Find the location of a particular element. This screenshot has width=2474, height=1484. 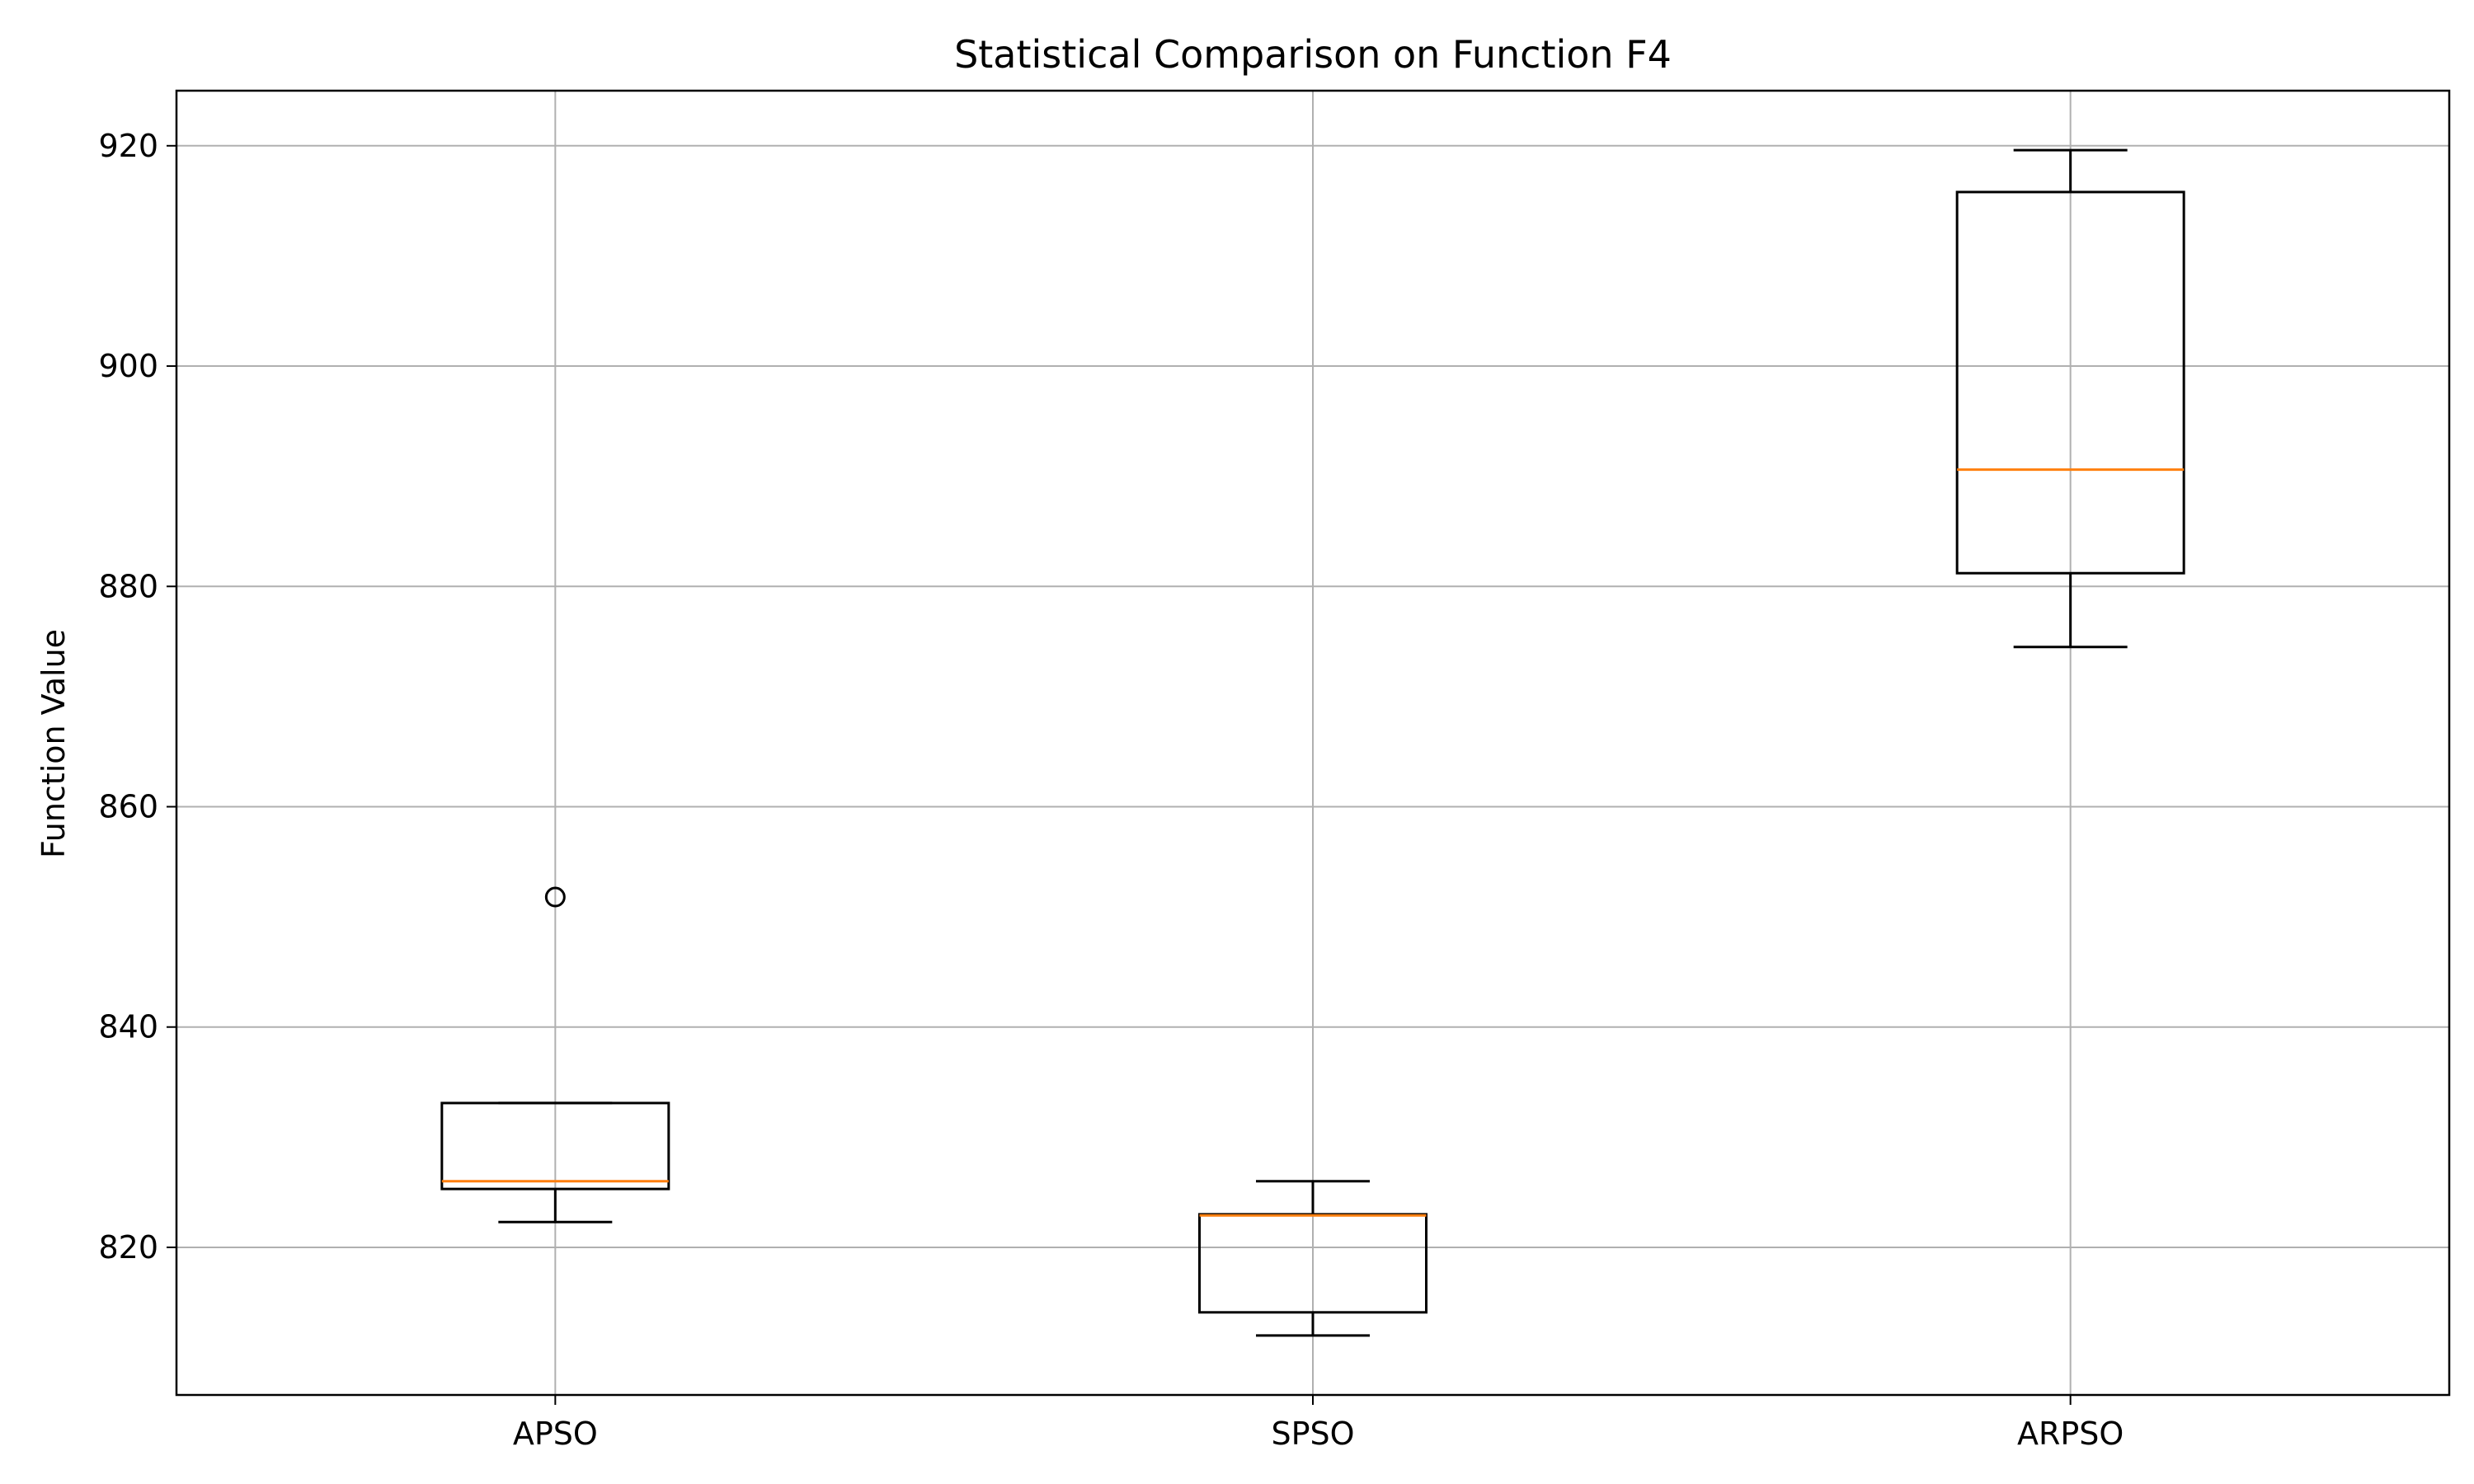

box-spso is located at coordinates (1312, 1258).